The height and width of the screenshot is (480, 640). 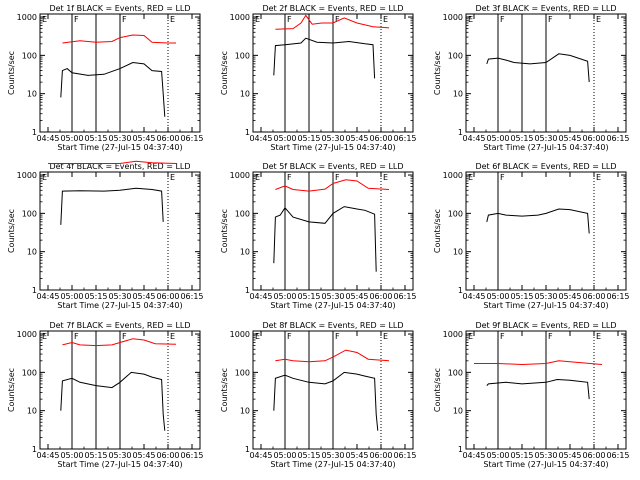 What do you see at coordinates (119, 8) in the screenshot?
I see `chart-title: Det 1f BLACK = Events, RED = LLD` at bounding box center [119, 8].